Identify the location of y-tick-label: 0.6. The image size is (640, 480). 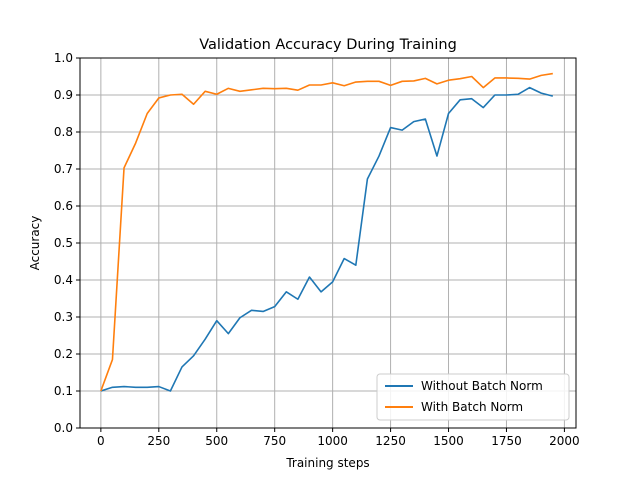
(63, 206).